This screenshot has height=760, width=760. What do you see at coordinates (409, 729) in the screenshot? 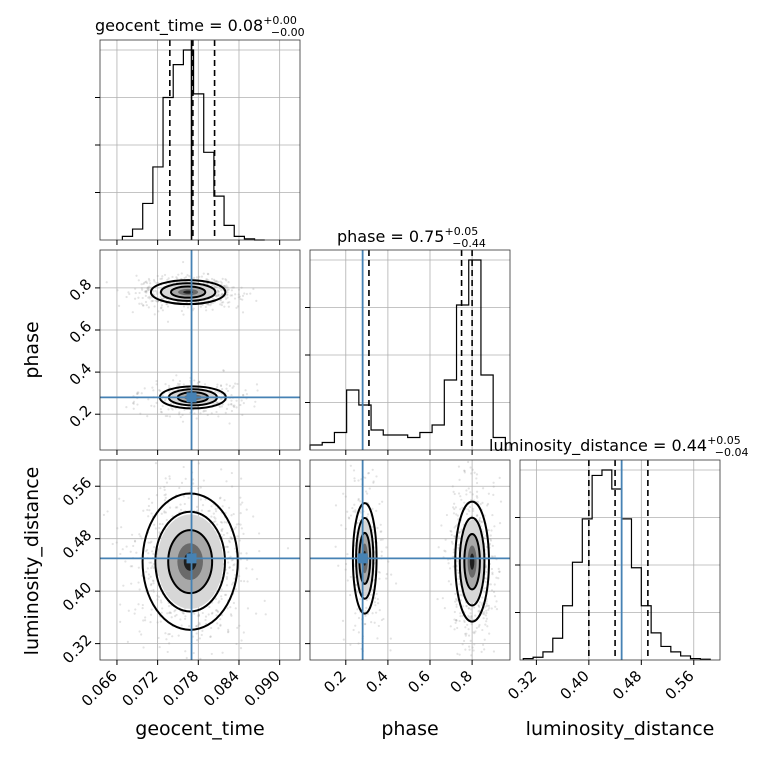
I see `xlabel-phase: phase` at bounding box center [409, 729].